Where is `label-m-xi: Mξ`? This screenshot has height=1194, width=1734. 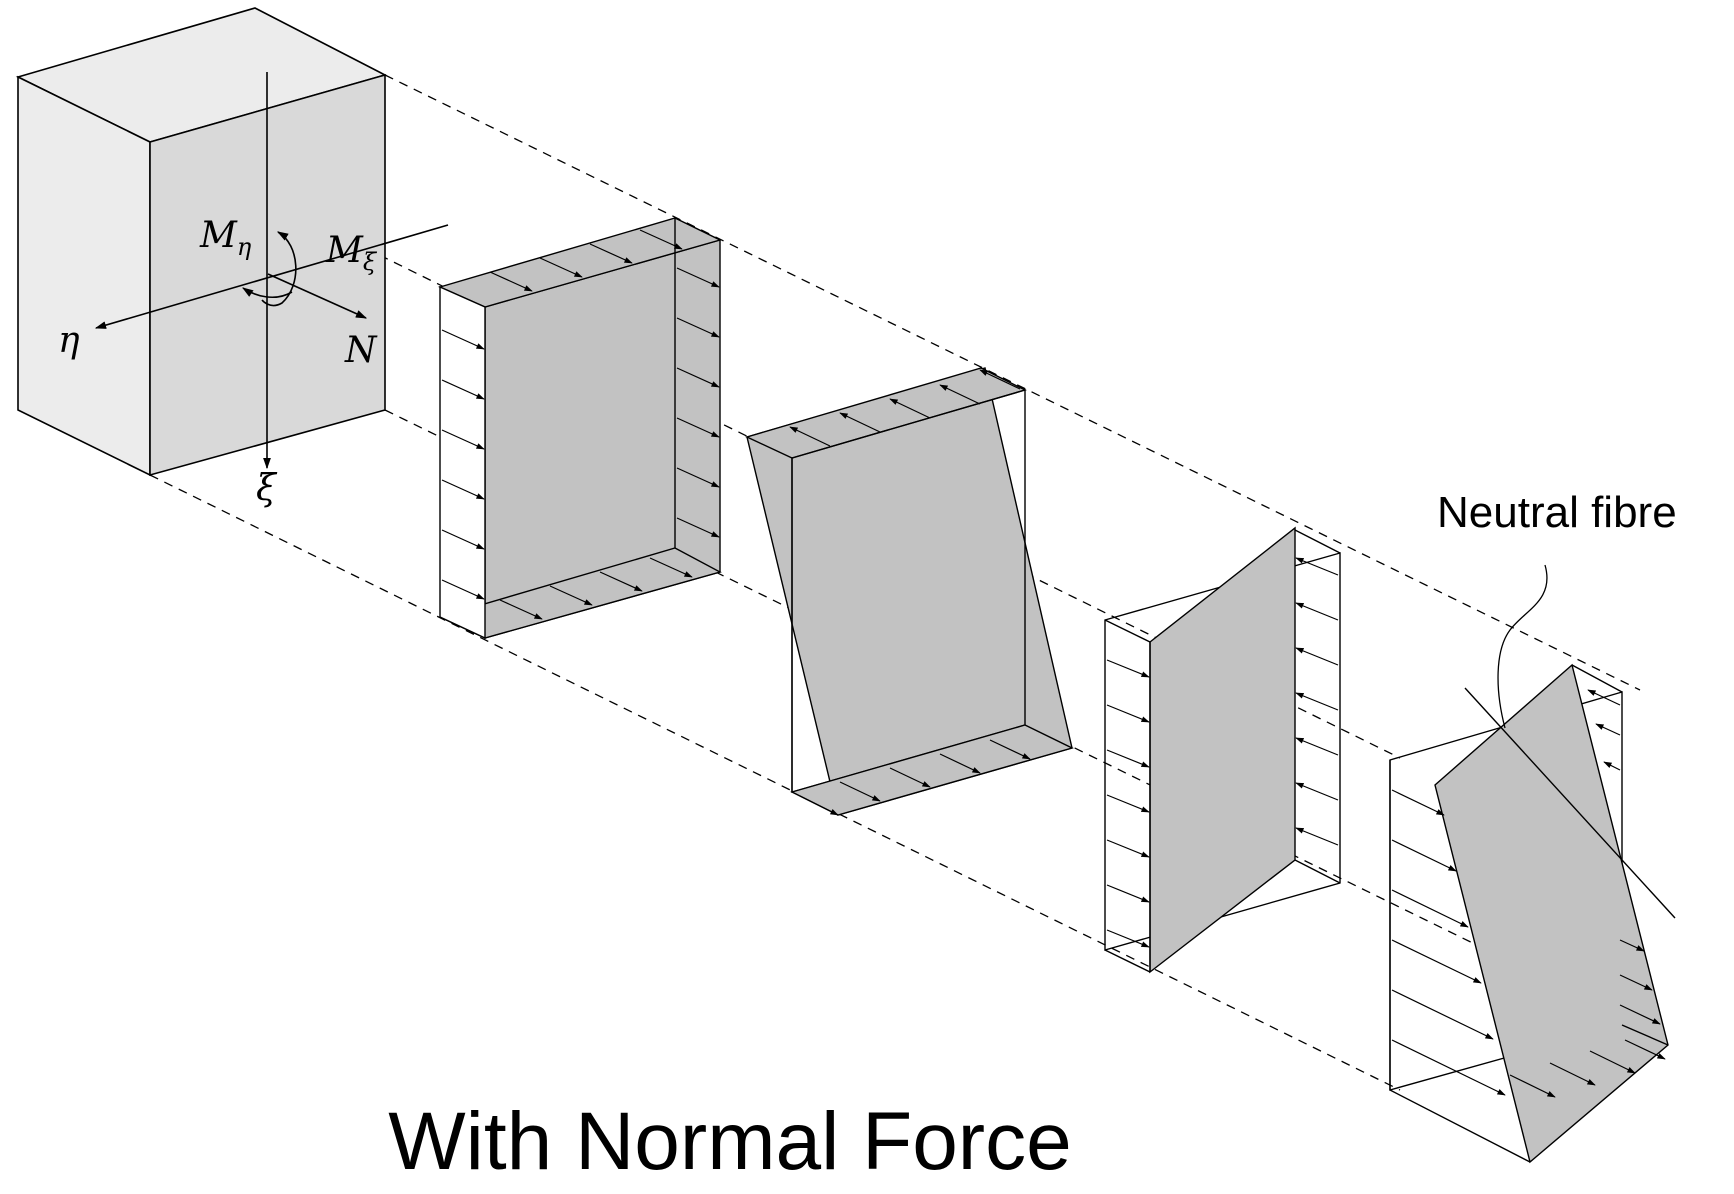 label-m-xi: Mξ is located at coordinates (351, 253).